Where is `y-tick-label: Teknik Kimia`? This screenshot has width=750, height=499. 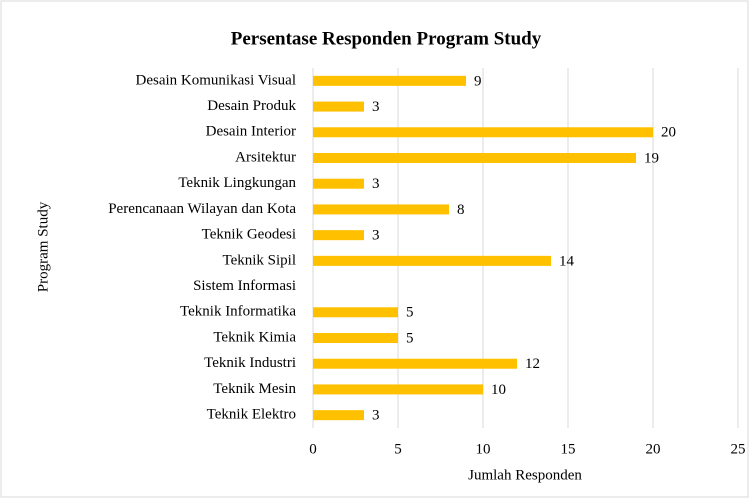
y-tick-label: Teknik Kimia is located at coordinates (254, 337).